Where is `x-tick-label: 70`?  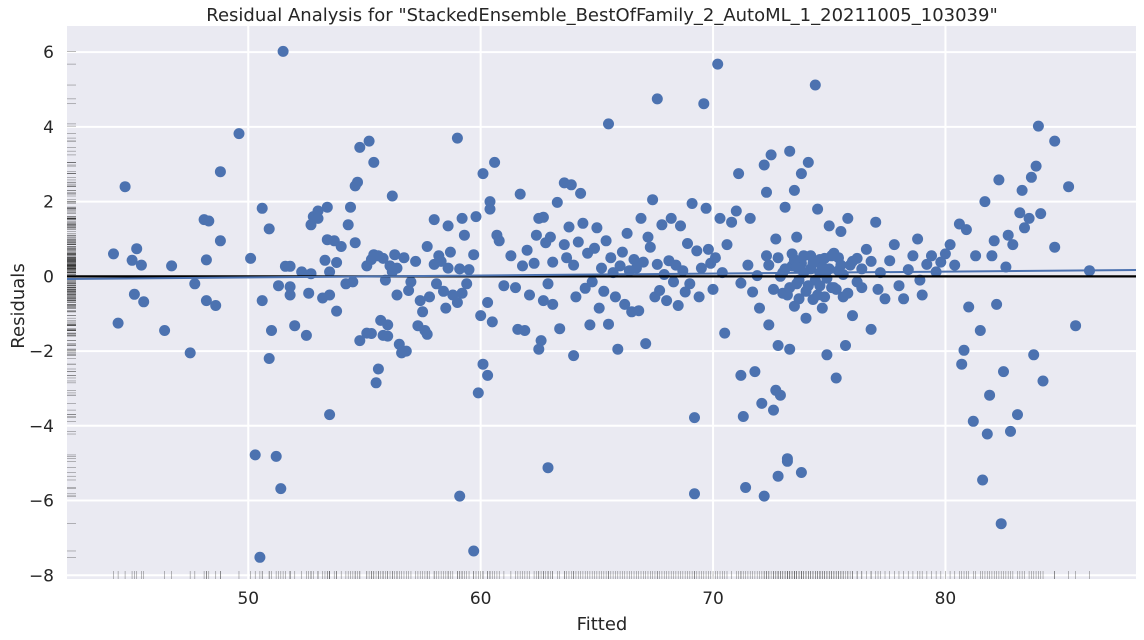
x-tick-label: 70 is located at coordinates (713, 599).